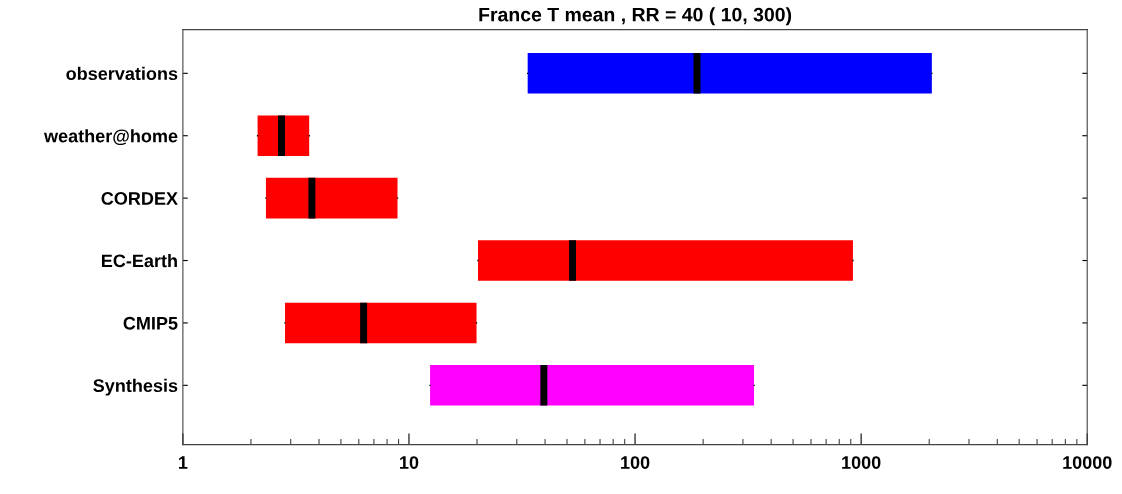  What do you see at coordinates (635, 16) in the screenshot?
I see `chart-title: France T mean , RR = 40 ( 10, 300)` at bounding box center [635, 16].